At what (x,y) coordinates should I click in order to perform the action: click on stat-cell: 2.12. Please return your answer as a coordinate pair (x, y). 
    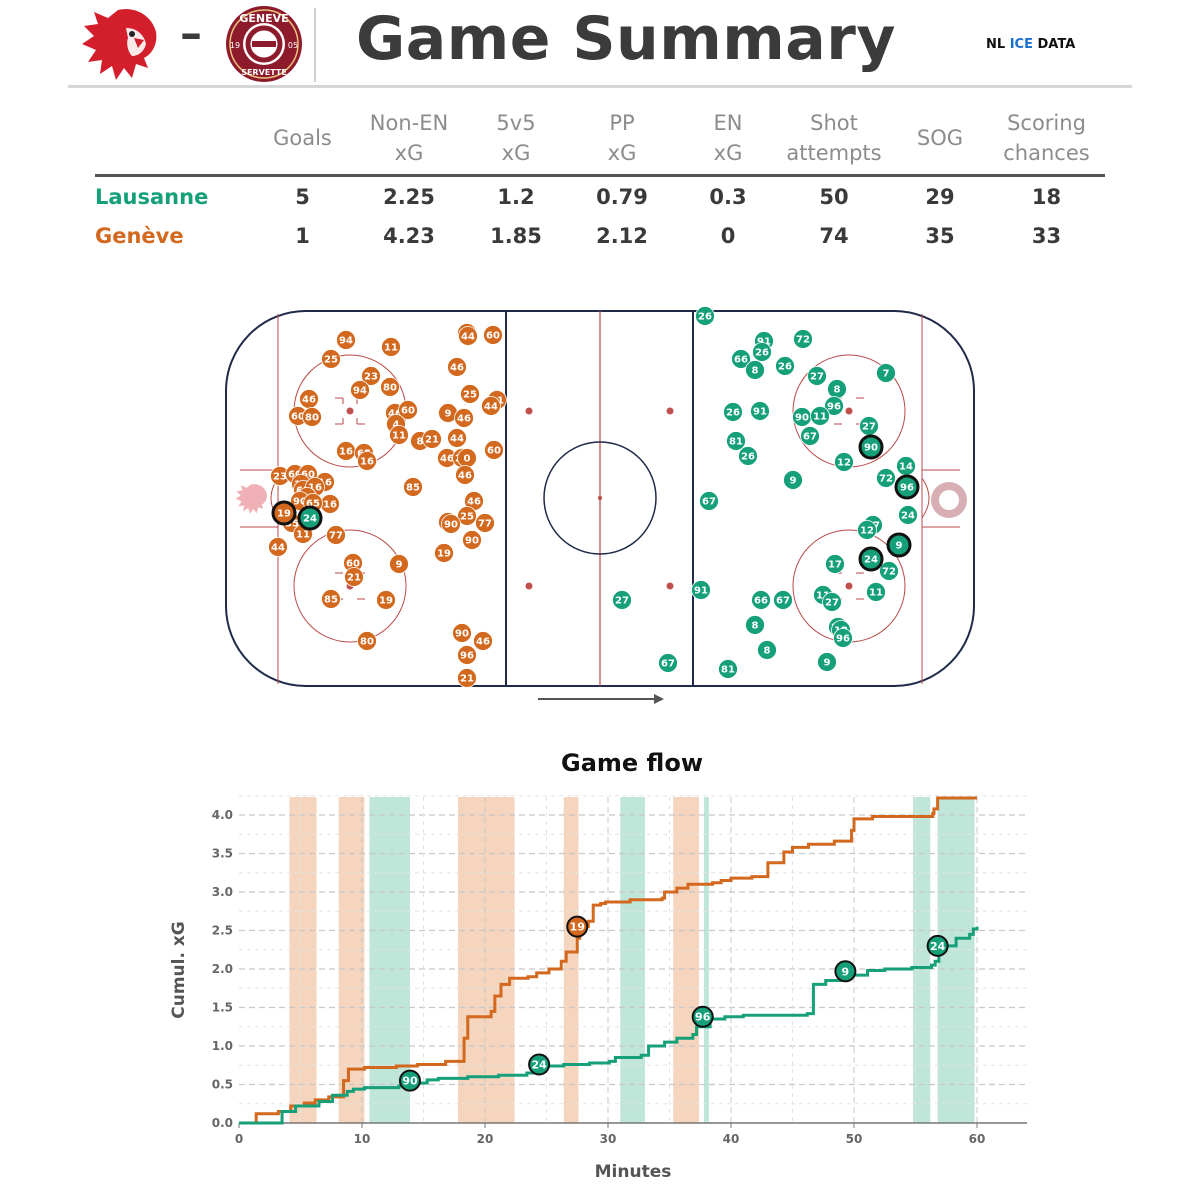
    Looking at the image, I should click on (622, 235).